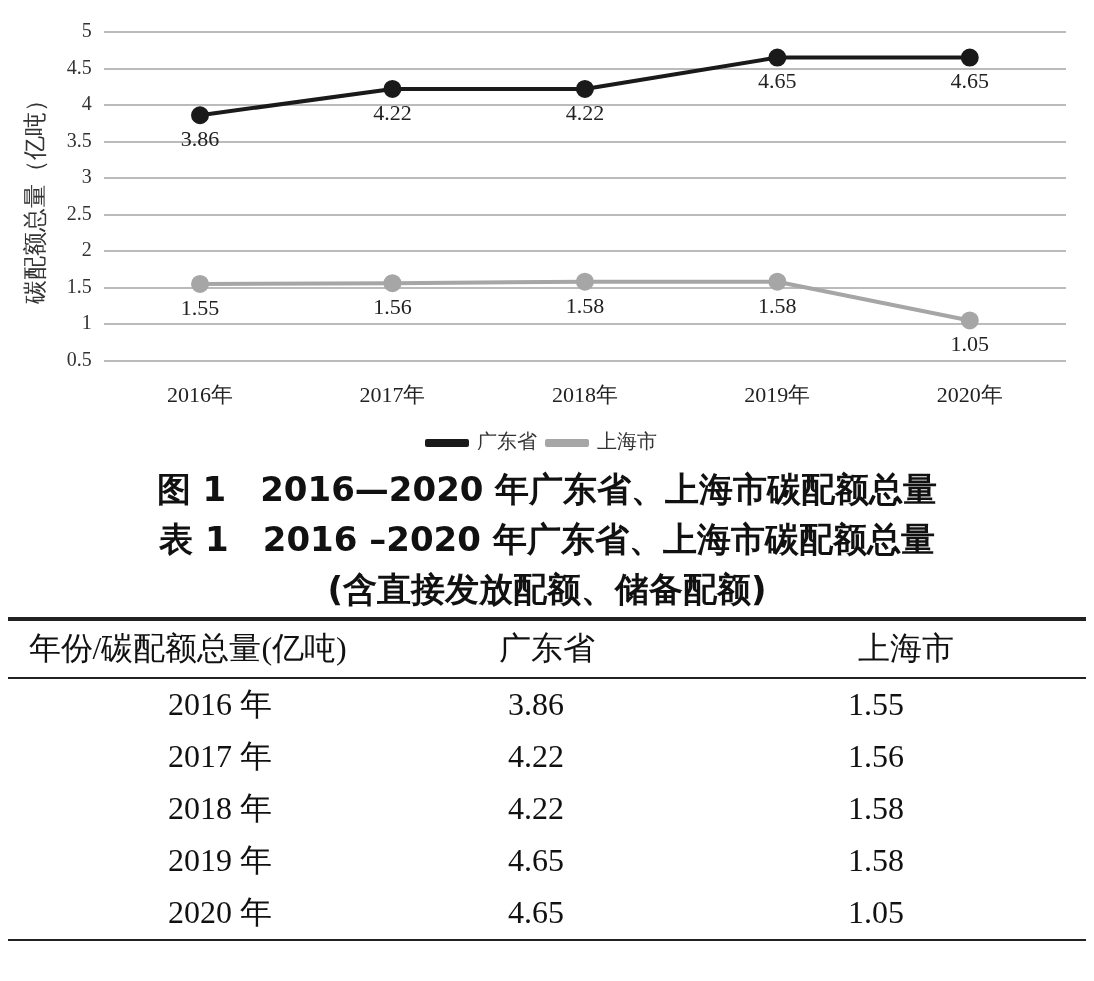 The image size is (1094, 981). What do you see at coordinates (536, 704) in the screenshot?
I see `text: 2016 年 3.86 1.55` at bounding box center [536, 704].